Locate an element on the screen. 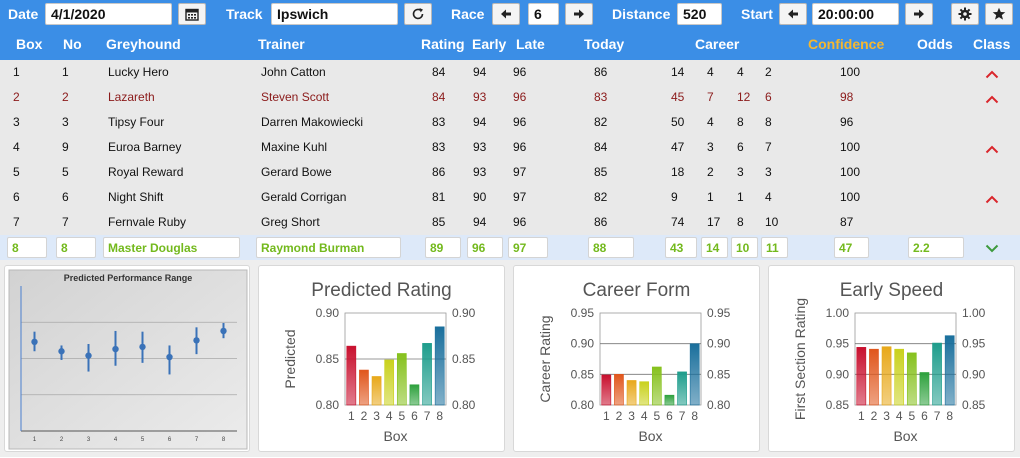 This screenshot has width=1020, height=458. greyhound-cell: Lucky Hero is located at coordinates (138, 72).